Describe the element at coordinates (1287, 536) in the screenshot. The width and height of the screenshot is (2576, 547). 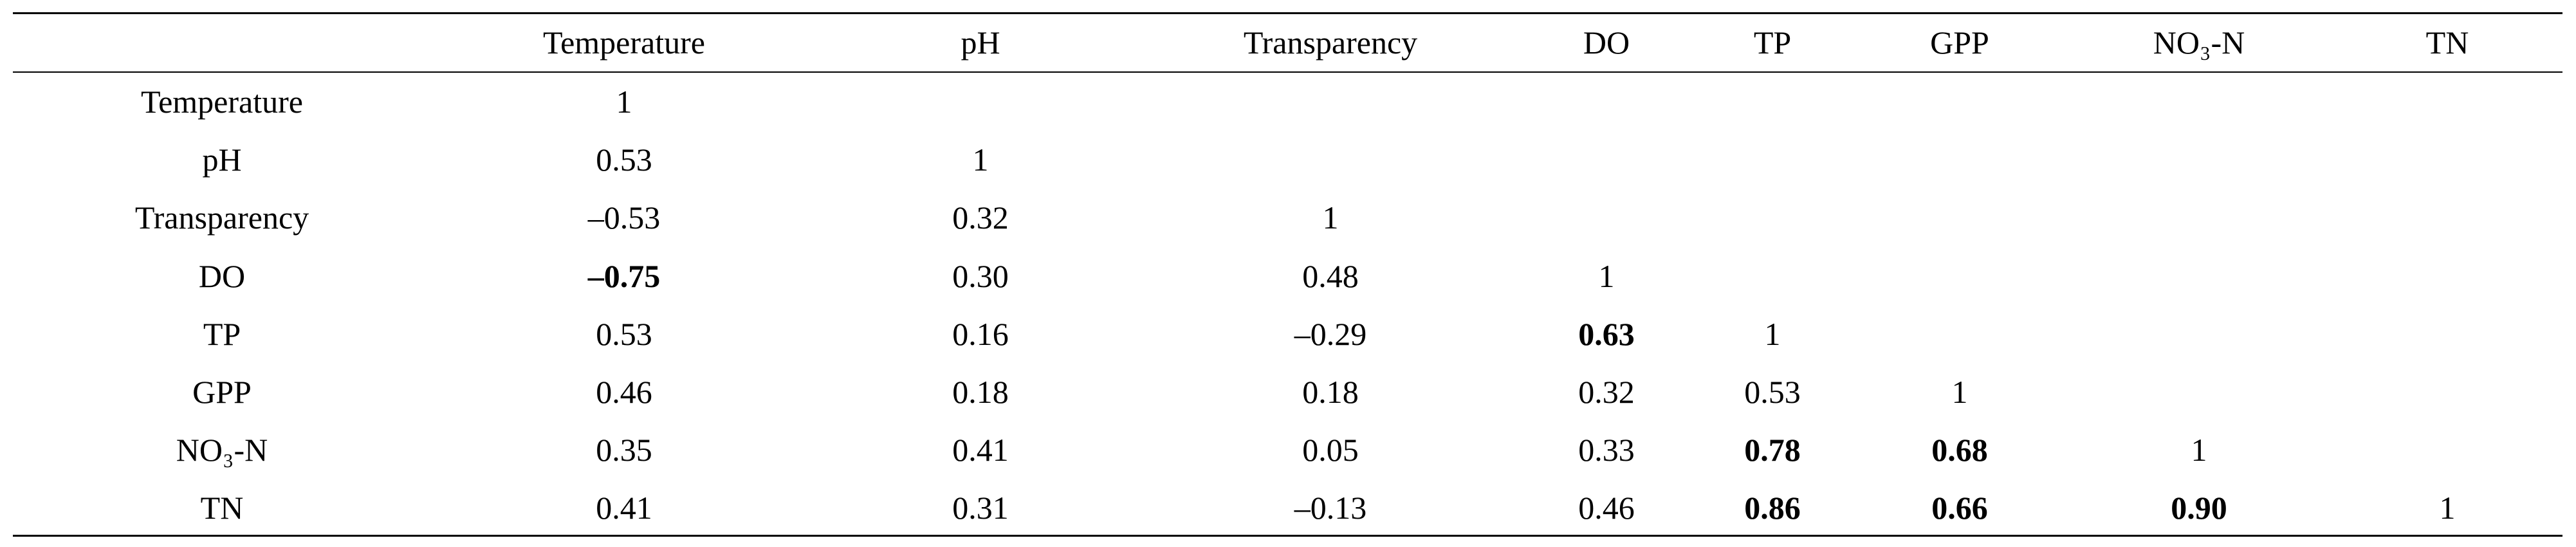
I see `bottom-rule` at that location.